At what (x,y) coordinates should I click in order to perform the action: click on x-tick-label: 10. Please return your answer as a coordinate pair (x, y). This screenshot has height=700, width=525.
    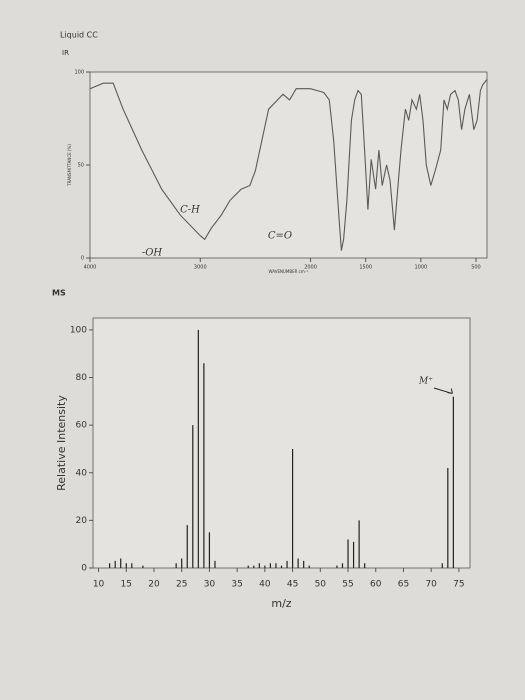
    Looking at the image, I should click on (99, 585).